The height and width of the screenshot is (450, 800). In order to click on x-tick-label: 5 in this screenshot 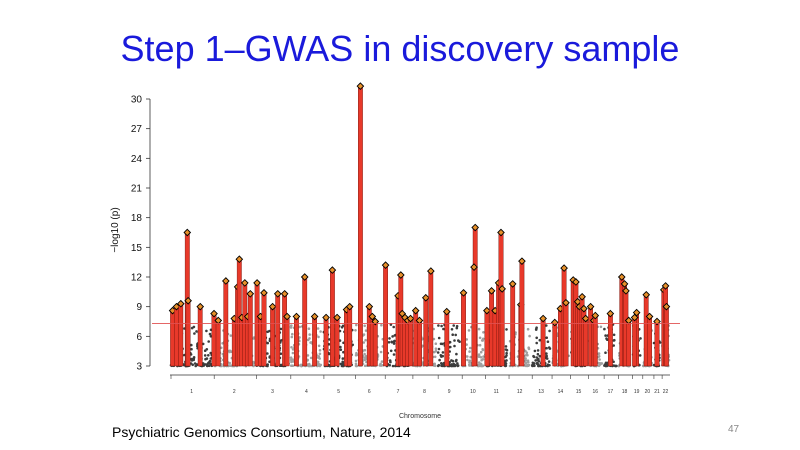, I will do `click(338, 392)`.